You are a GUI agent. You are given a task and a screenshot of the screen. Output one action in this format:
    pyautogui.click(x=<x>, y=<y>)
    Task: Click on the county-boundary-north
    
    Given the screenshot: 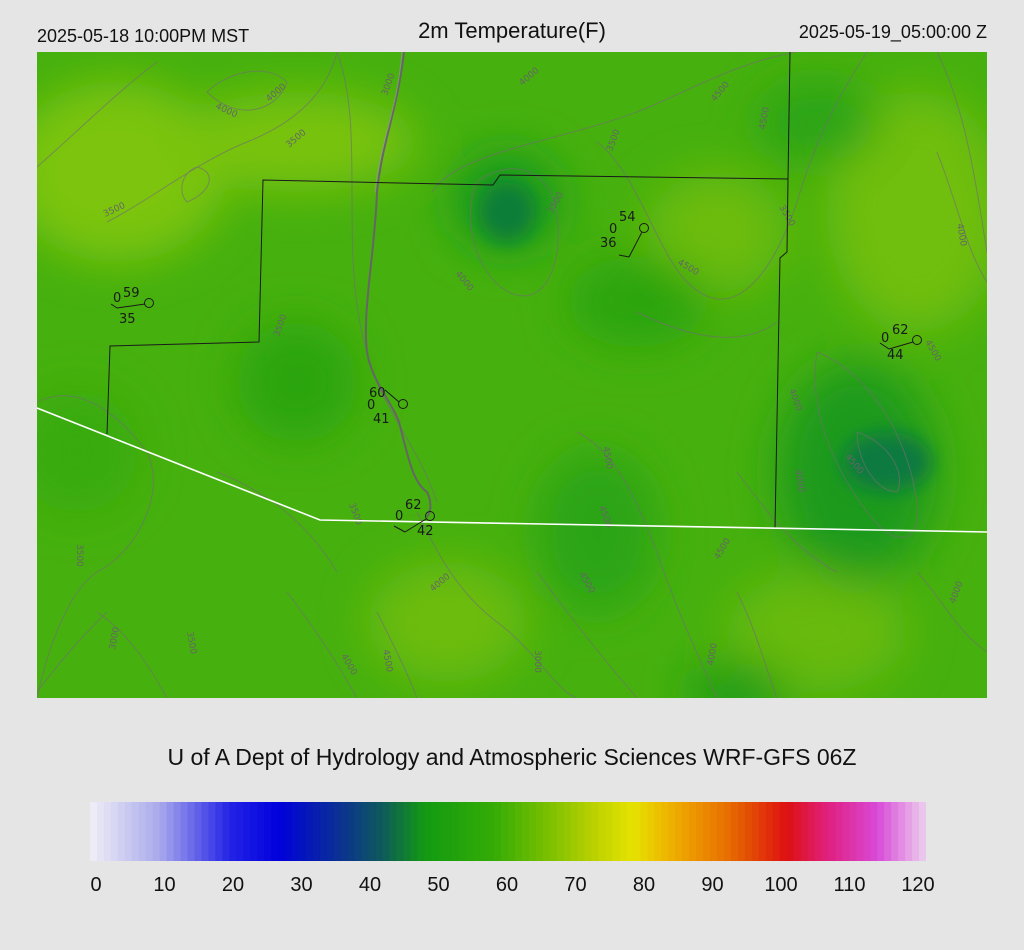 What is the action you would take?
    pyautogui.click(x=789, y=116)
    